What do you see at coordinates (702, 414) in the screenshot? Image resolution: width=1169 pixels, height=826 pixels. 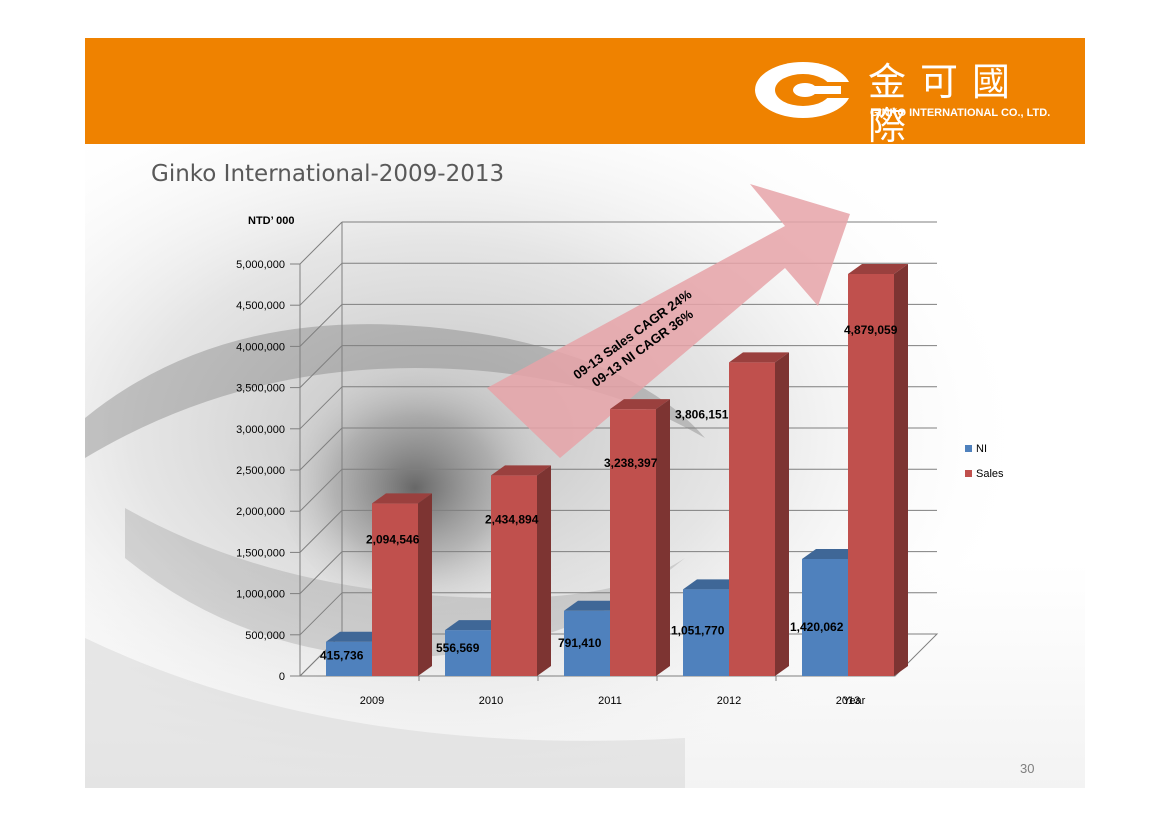 I see `data-label-sales: 3,806,151` at bounding box center [702, 414].